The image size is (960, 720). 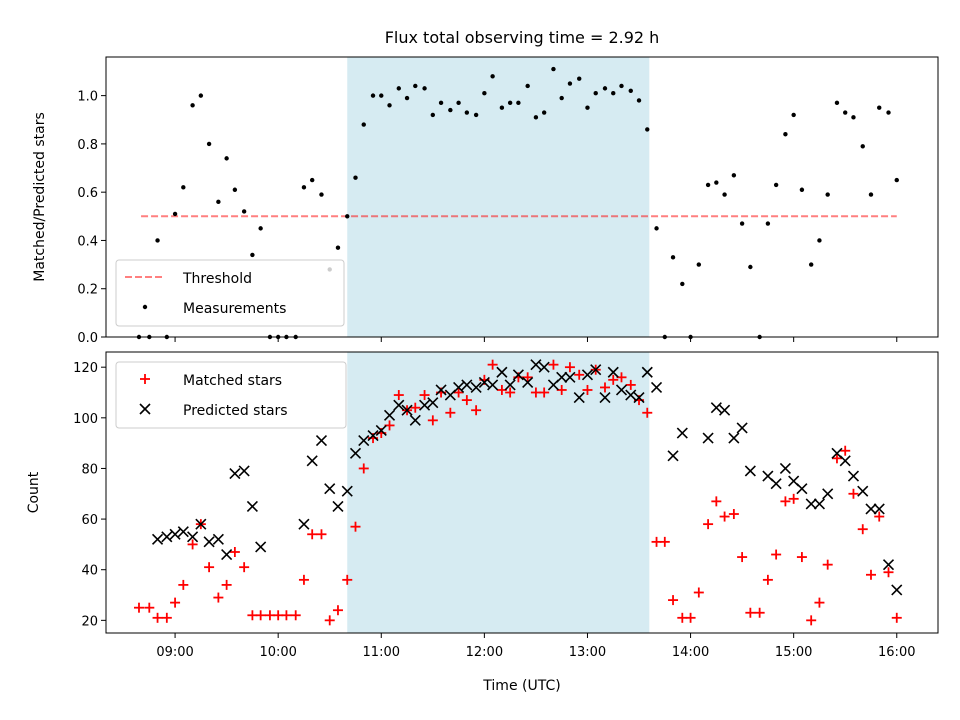 I want to click on y-tick-label: 0.4, so click(x=87, y=241).